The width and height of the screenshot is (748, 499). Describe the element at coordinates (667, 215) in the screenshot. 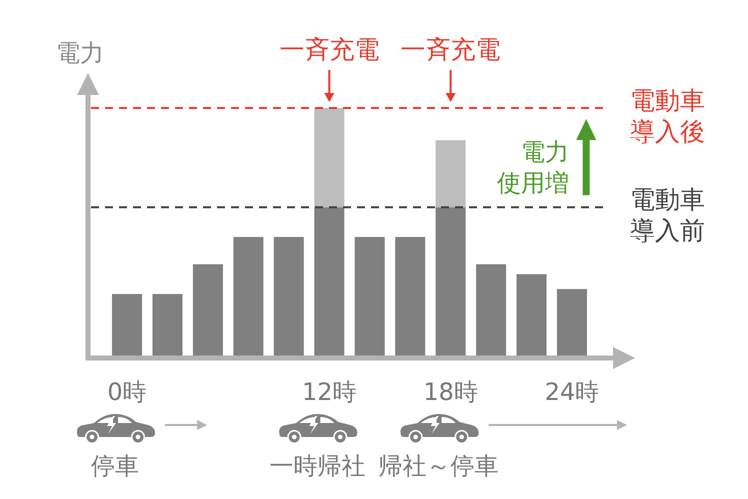

I see `ref-line-label: 電動車導入前` at that location.